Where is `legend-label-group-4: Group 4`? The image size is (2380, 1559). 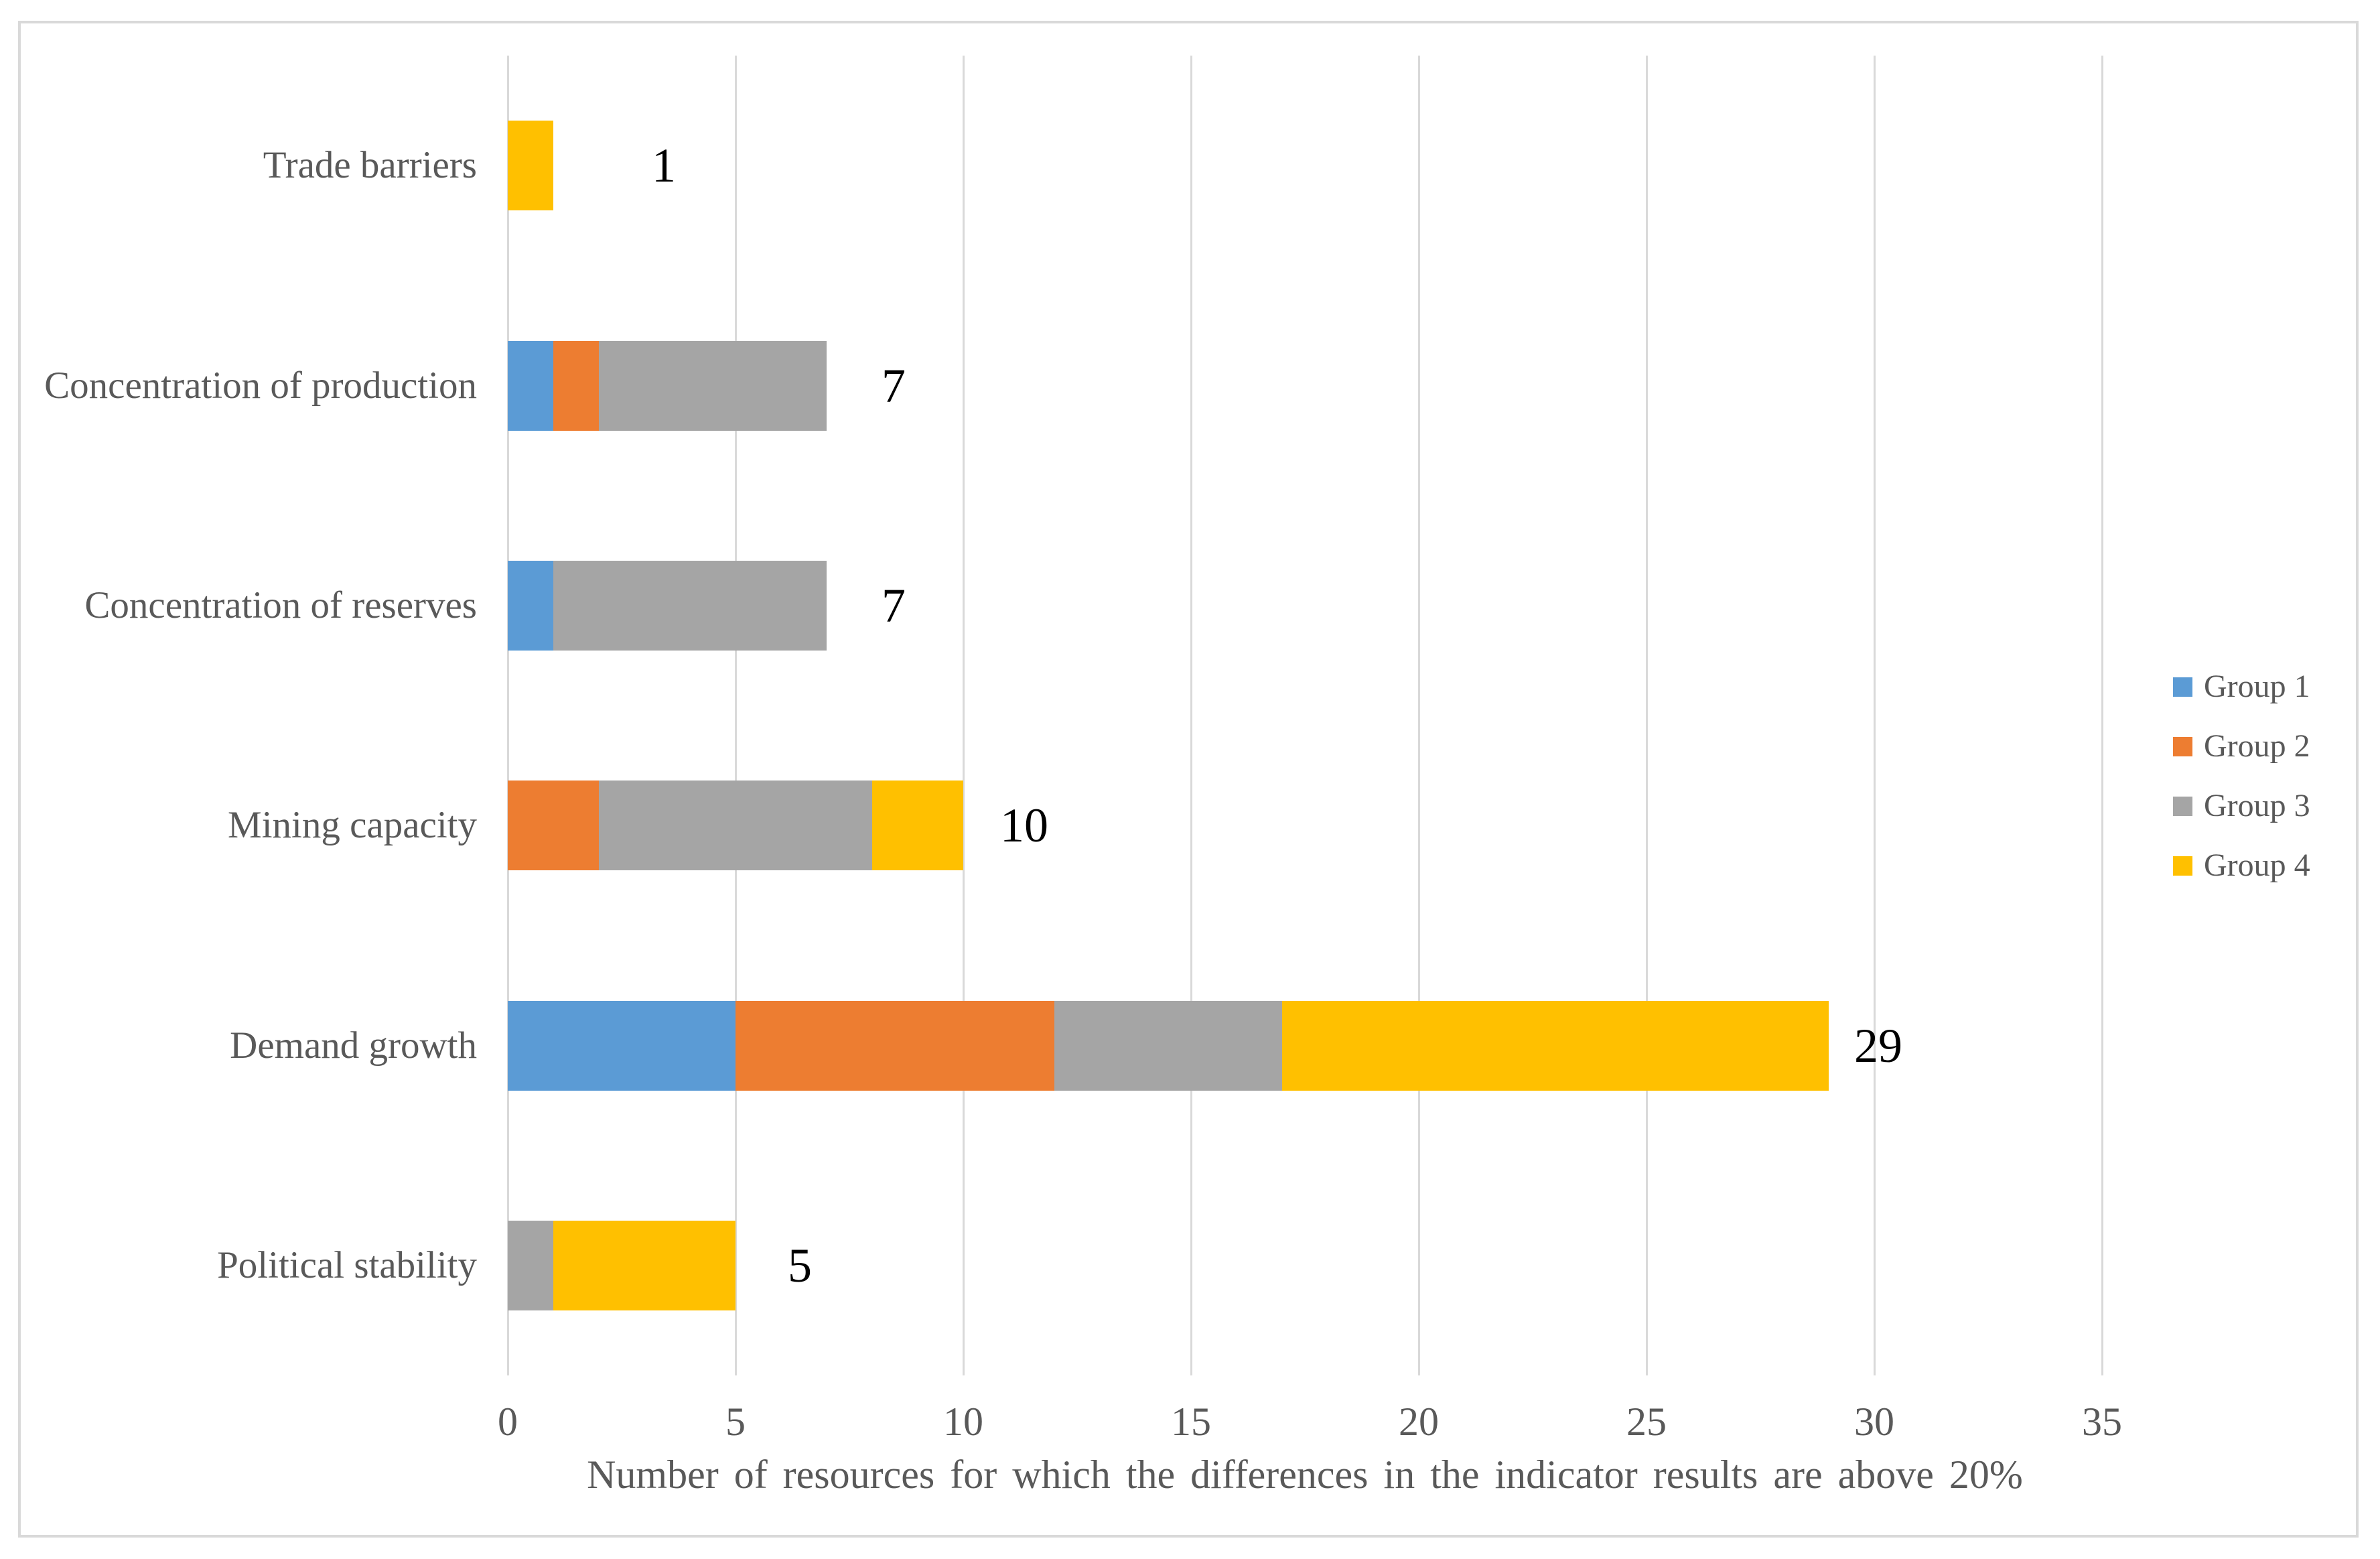
legend-label-group-4: Group 4 is located at coordinates (2257, 865).